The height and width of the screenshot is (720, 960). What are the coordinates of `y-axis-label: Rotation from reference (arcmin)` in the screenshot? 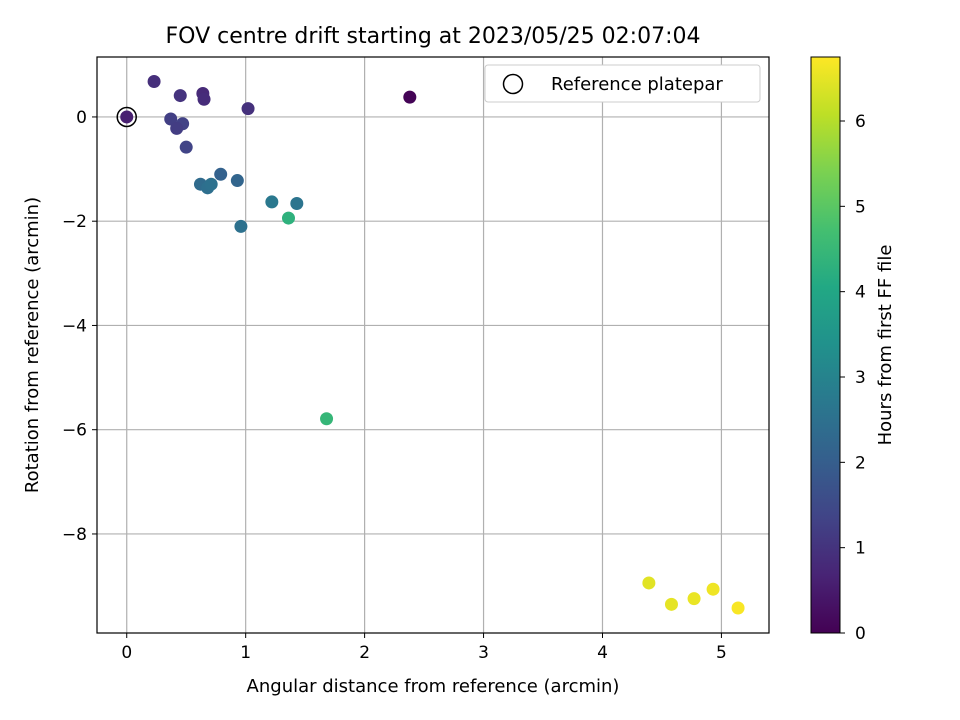 It's located at (32, 345).